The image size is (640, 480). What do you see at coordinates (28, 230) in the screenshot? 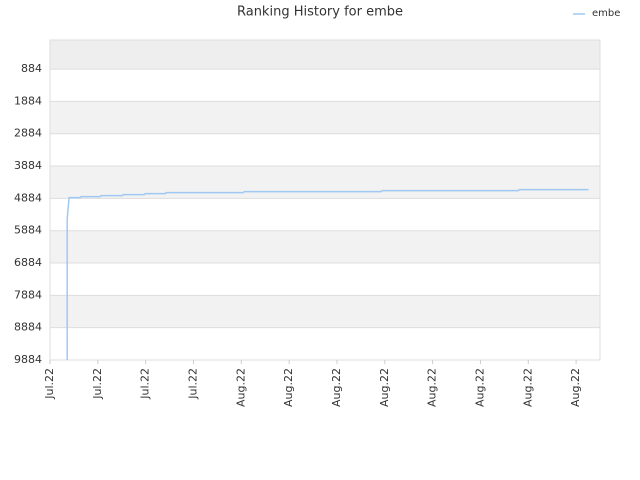
I see `y-tick-label: 5884` at bounding box center [28, 230].